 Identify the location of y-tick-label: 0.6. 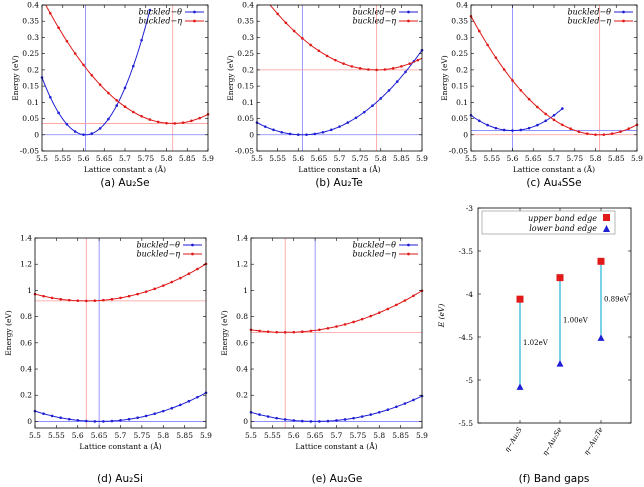
(242, 342).